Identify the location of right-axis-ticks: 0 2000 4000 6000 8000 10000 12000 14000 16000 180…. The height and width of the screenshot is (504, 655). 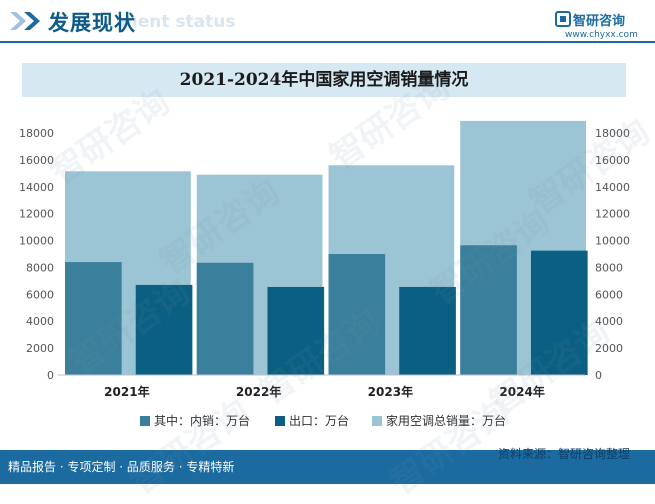
(612, 254).